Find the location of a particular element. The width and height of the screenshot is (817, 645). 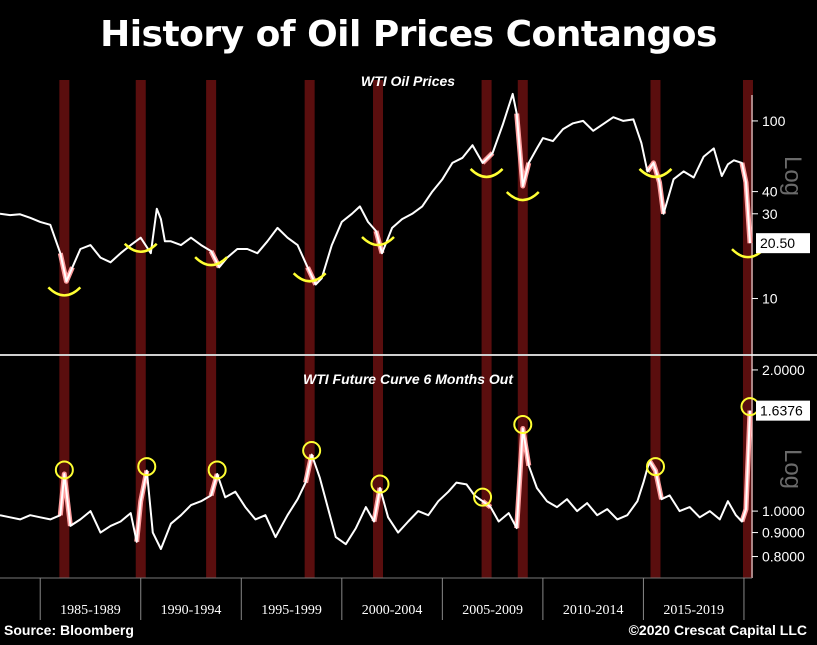

panel-title: WTI Oil Prices is located at coordinates (408, 81).